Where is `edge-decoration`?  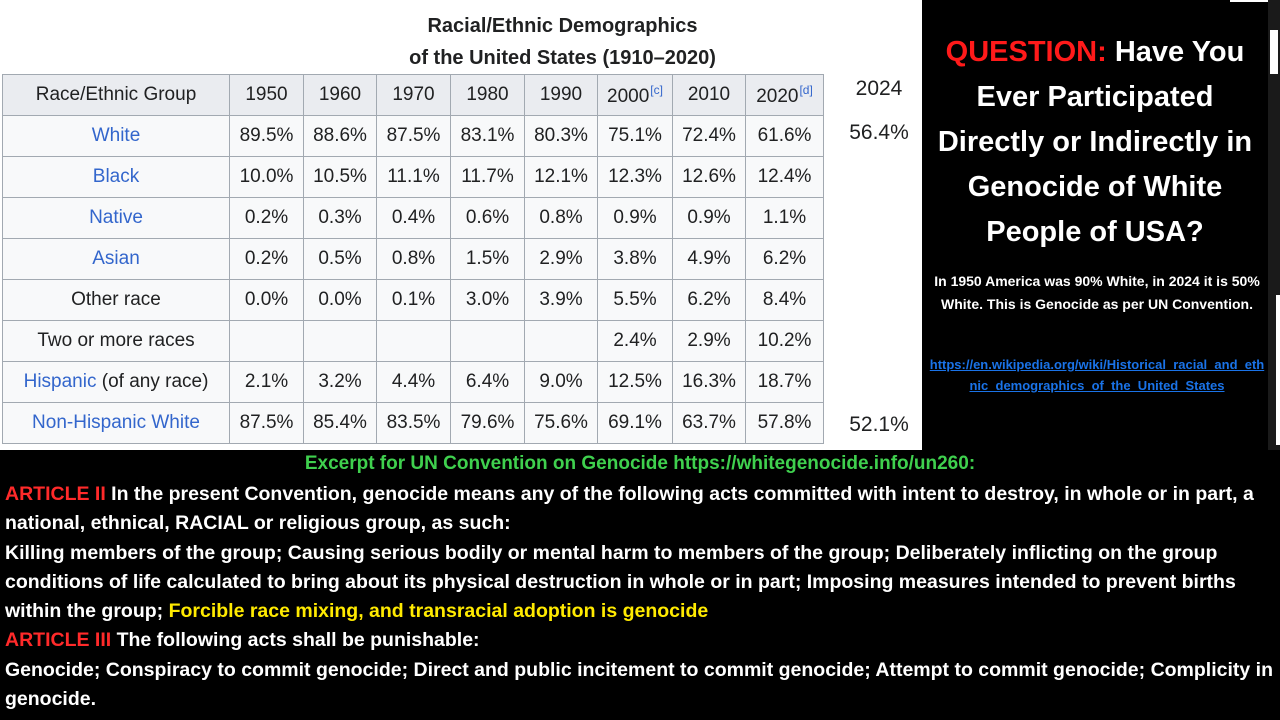 edge-decoration is located at coordinates (1274, 225).